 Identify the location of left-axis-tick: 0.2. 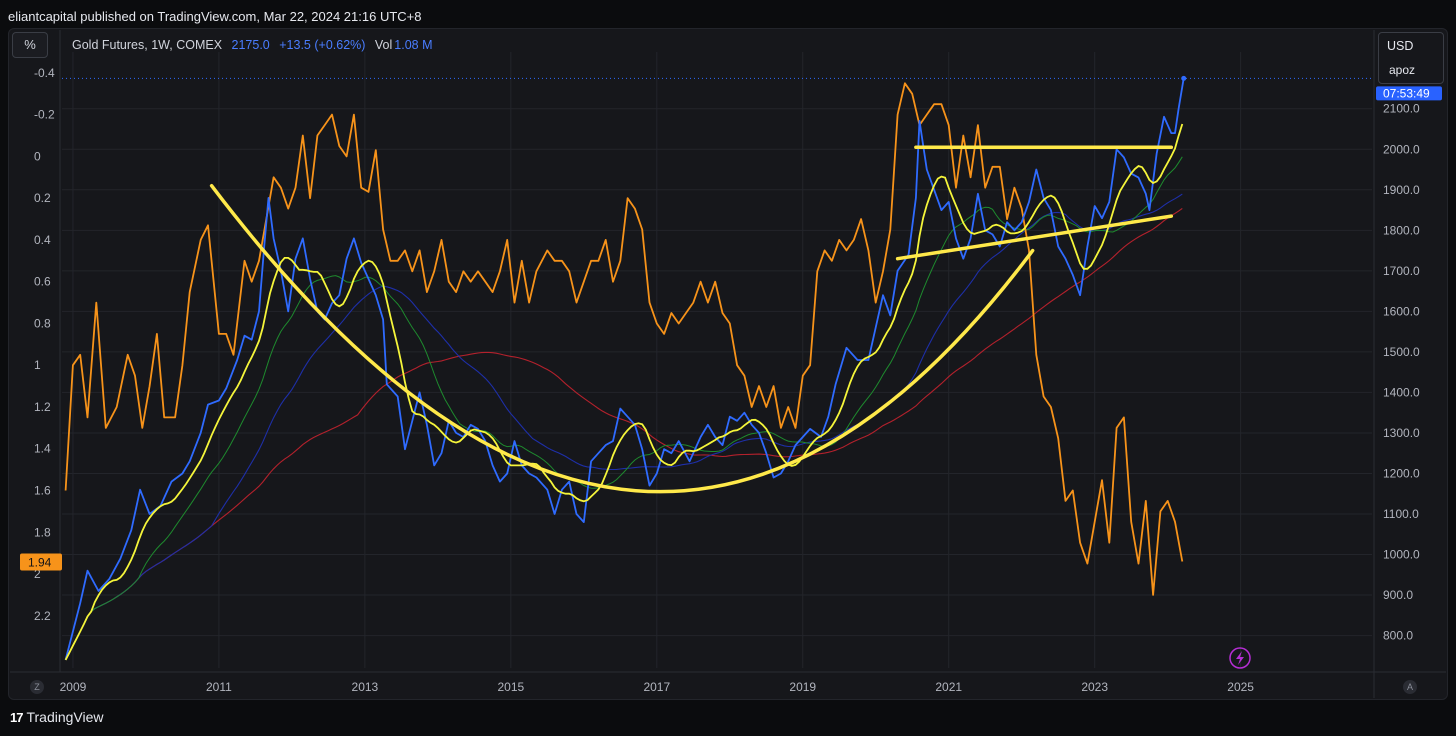
(42, 198).